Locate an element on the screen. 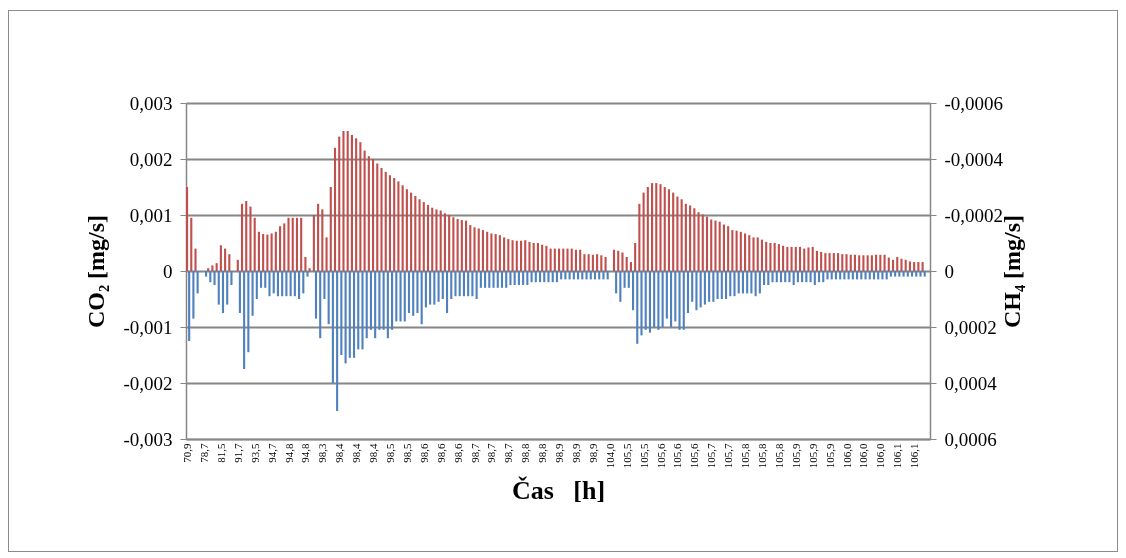  y2-tick-label: 0 is located at coordinates (949, 271).